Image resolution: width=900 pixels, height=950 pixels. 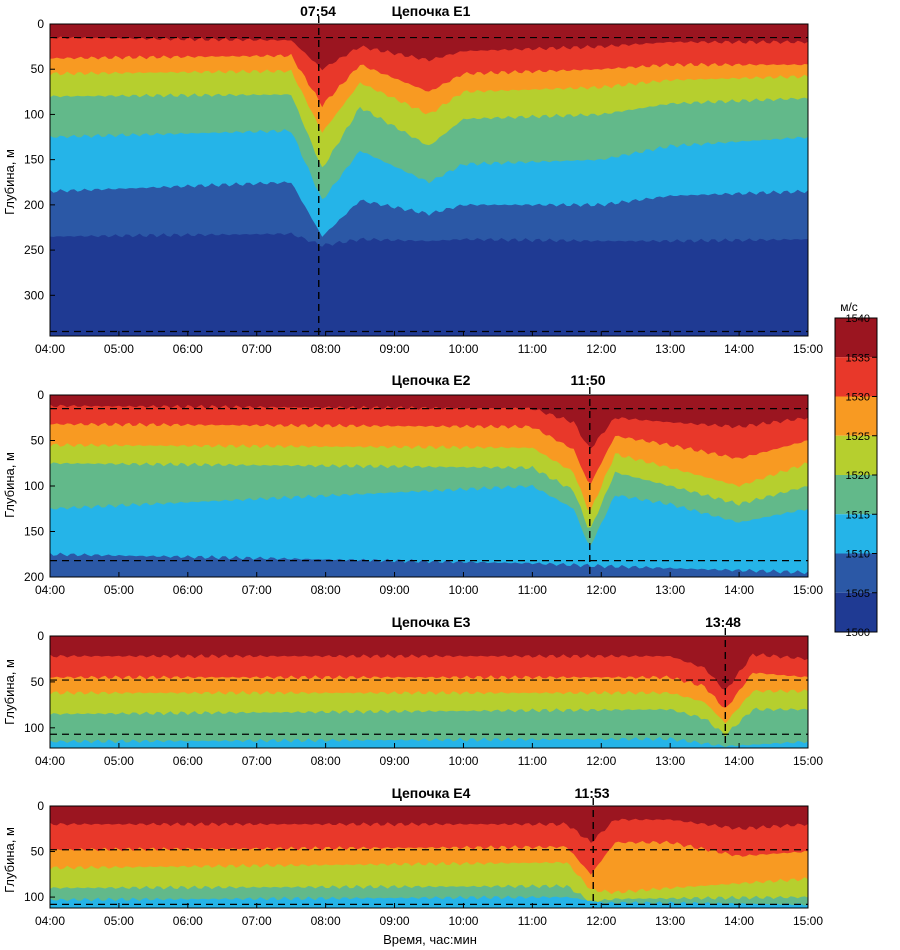 I want to click on panel-e3-title: Цепочка E3, so click(x=431, y=622).